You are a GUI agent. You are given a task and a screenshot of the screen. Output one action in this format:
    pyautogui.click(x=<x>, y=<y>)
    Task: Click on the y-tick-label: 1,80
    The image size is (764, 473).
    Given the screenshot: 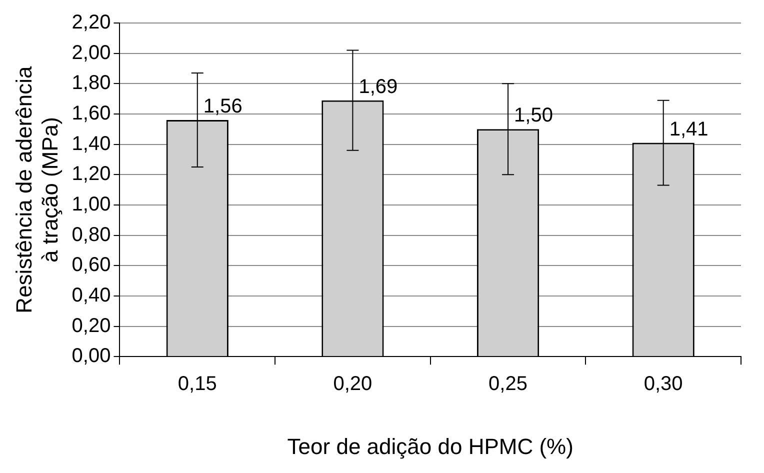 What is the action you would take?
    pyautogui.click(x=91, y=83)
    